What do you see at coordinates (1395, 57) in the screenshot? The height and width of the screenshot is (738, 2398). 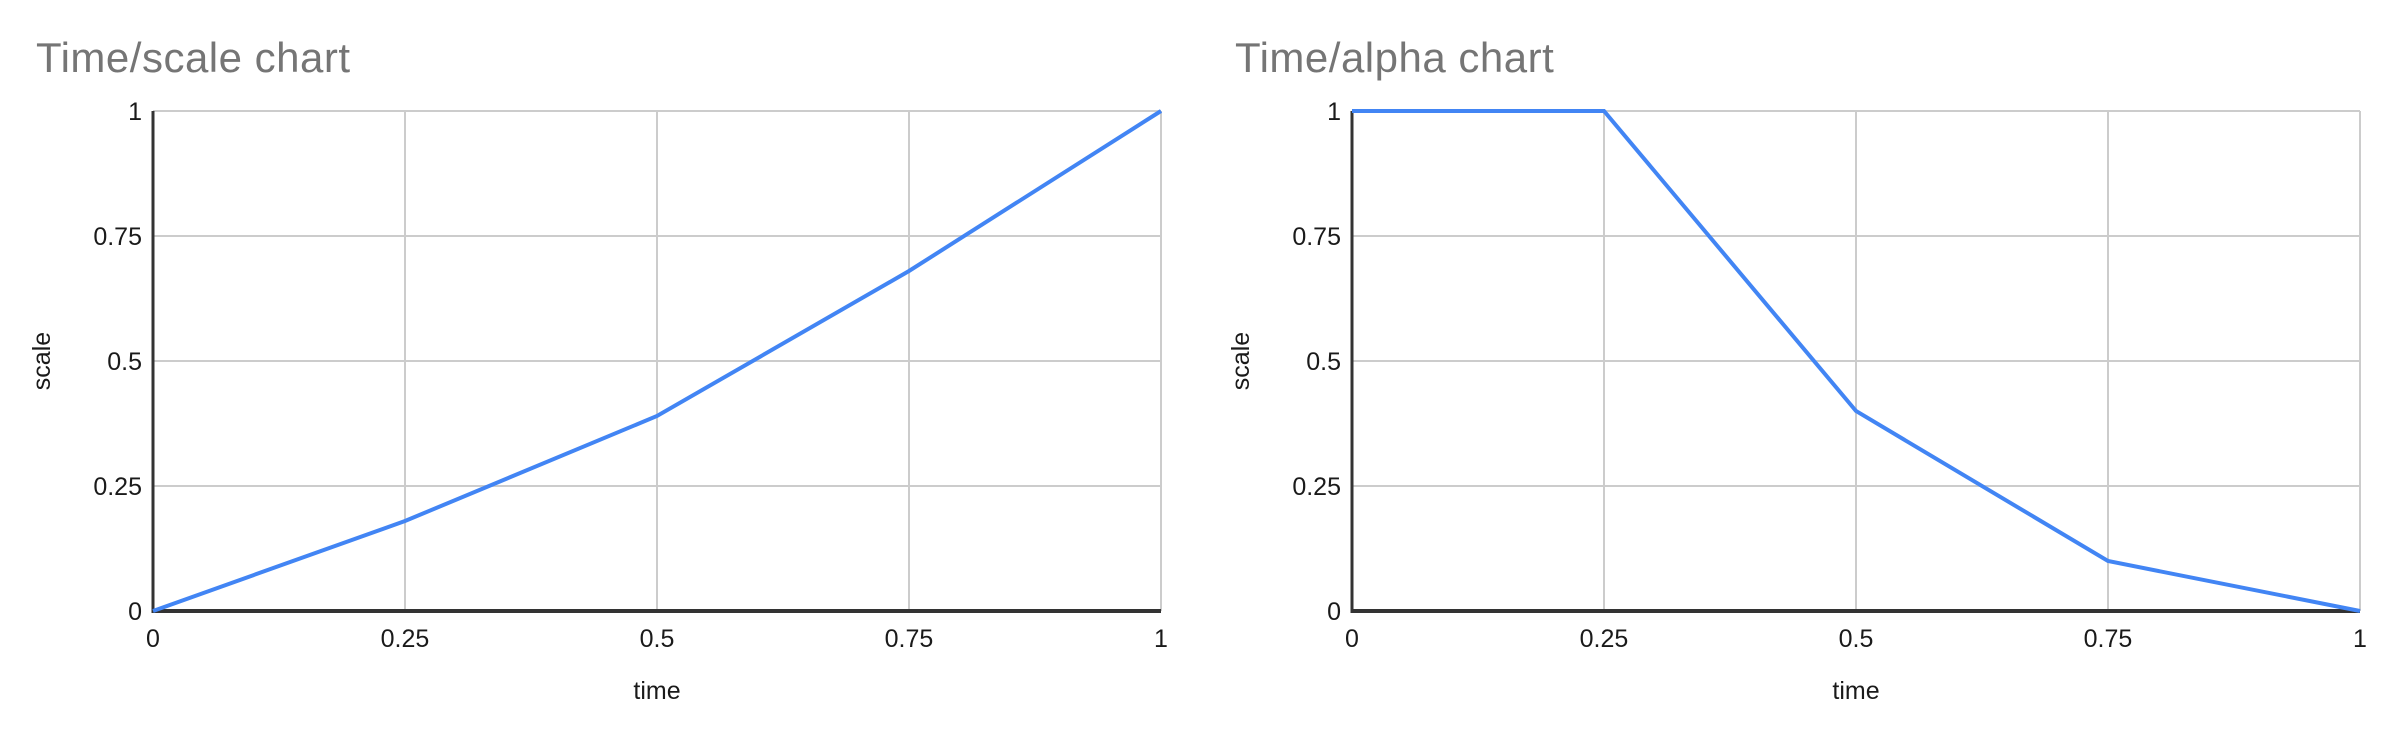 I see `chart-title: Time/alpha chart` at bounding box center [1395, 57].